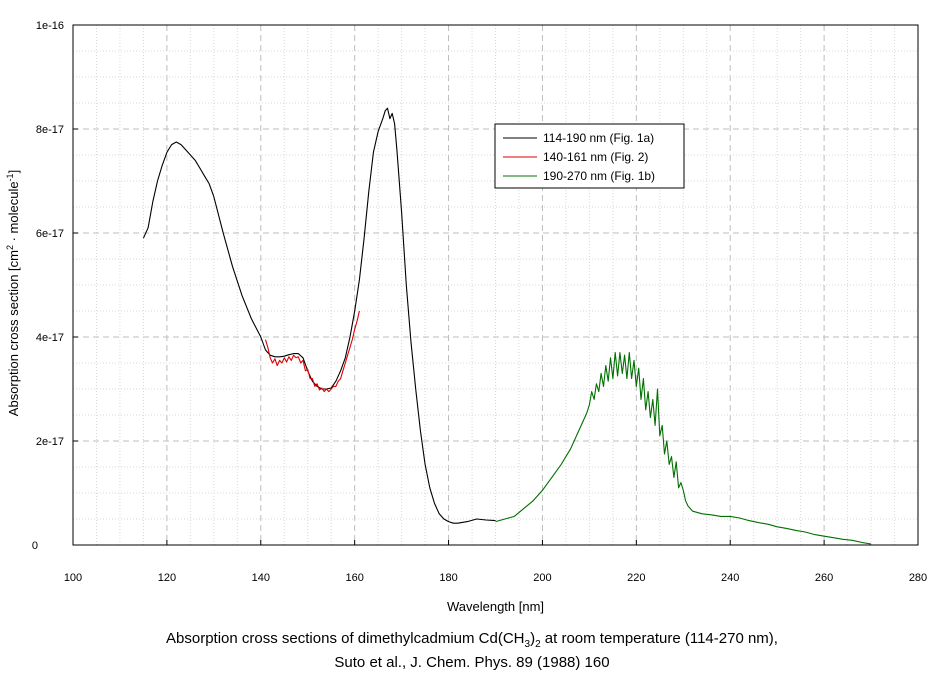 Image resolution: width=944 pixels, height=676 pixels. I want to click on x-tick-label: 260, so click(824, 578).